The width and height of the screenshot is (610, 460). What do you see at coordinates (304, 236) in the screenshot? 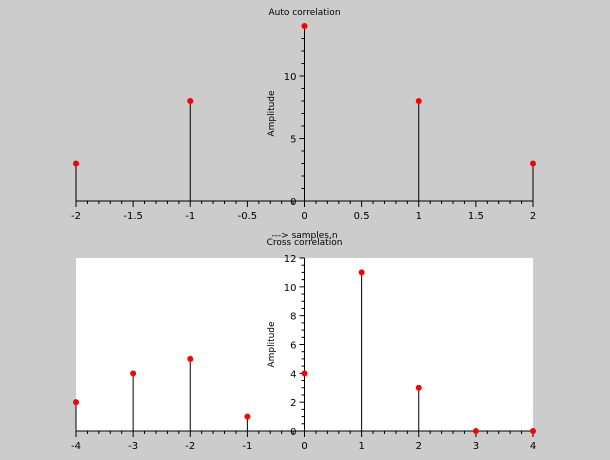
I see `plot0-x-axis-label: ---> samples,n` at bounding box center [304, 236].